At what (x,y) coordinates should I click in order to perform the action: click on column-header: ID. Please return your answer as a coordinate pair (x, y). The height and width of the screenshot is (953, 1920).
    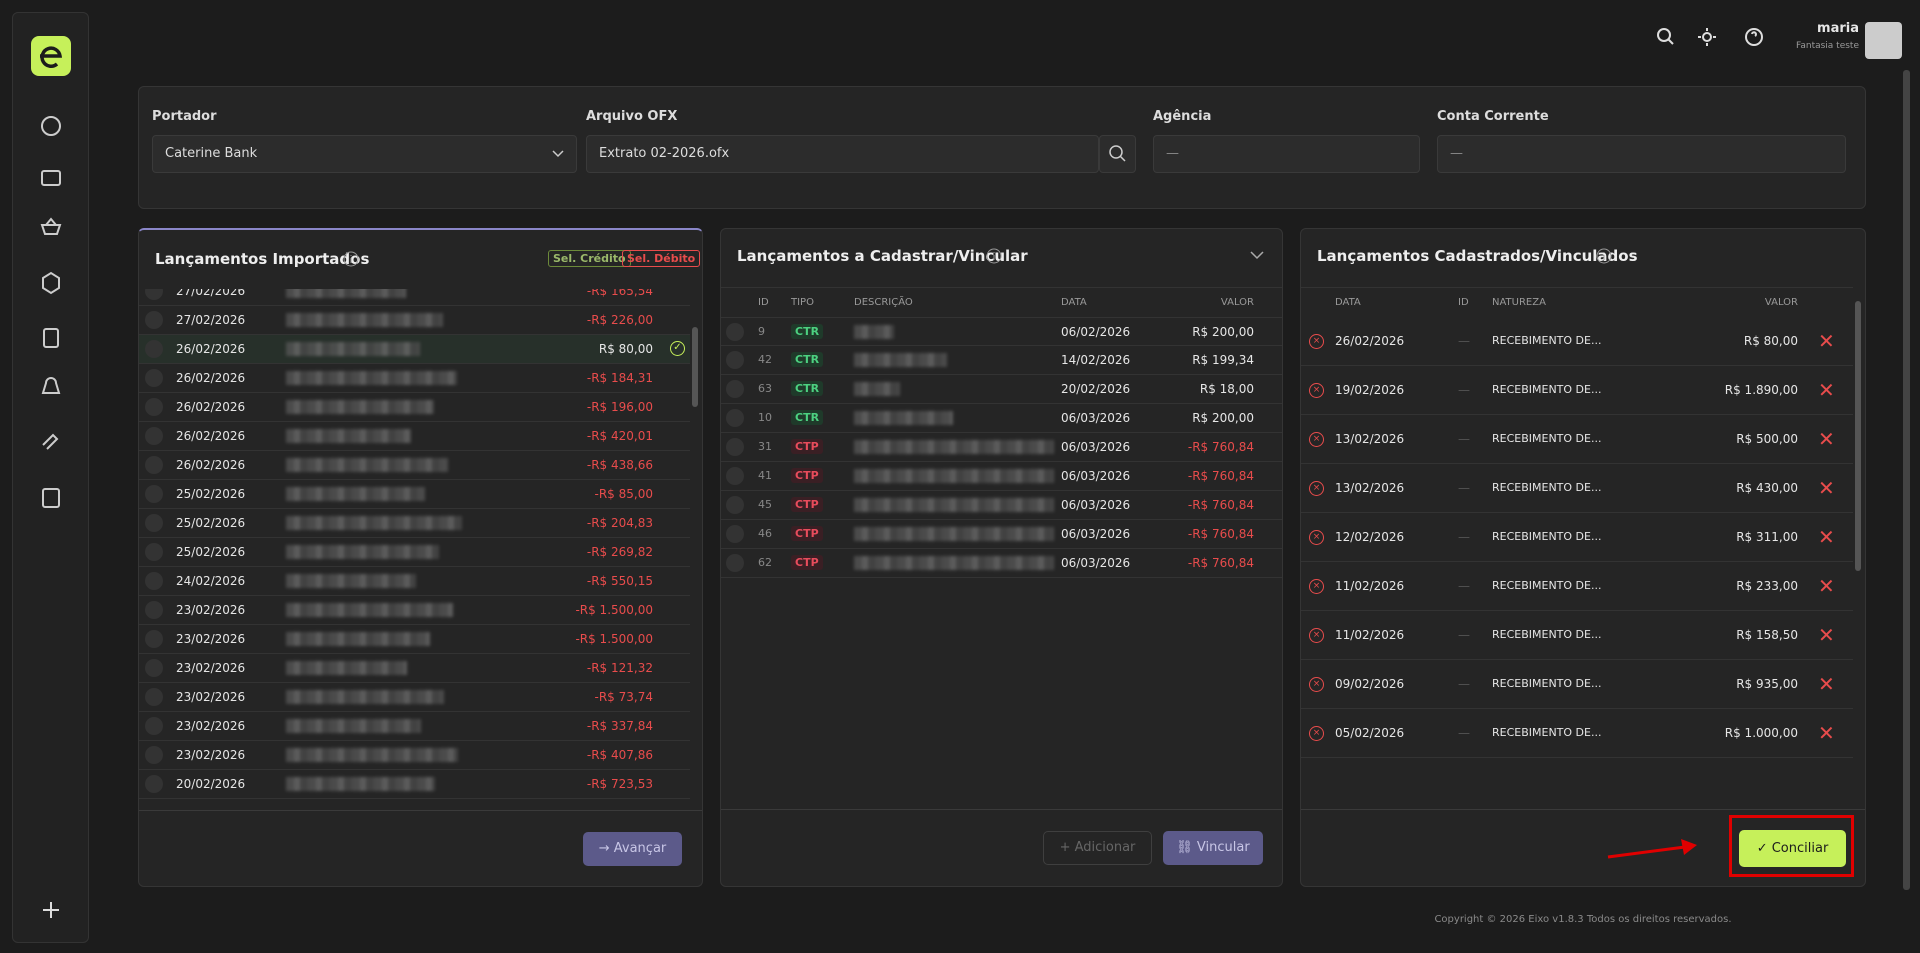
    Looking at the image, I should click on (763, 302).